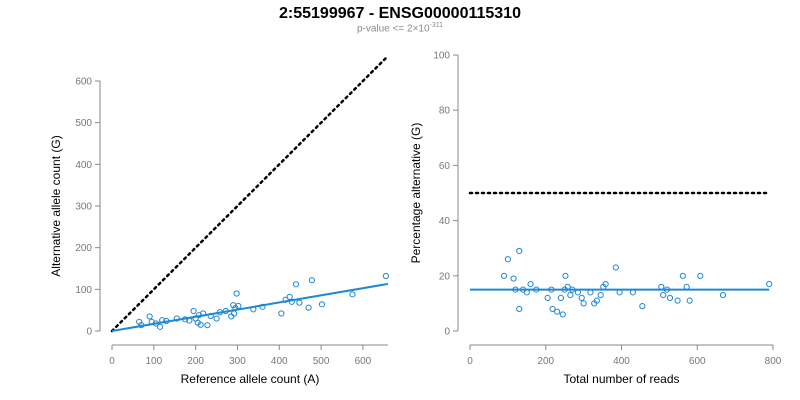  What do you see at coordinates (363, 361) in the screenshot?
I see `left-x-tick-label: 600` at bounding box center [363, 361].